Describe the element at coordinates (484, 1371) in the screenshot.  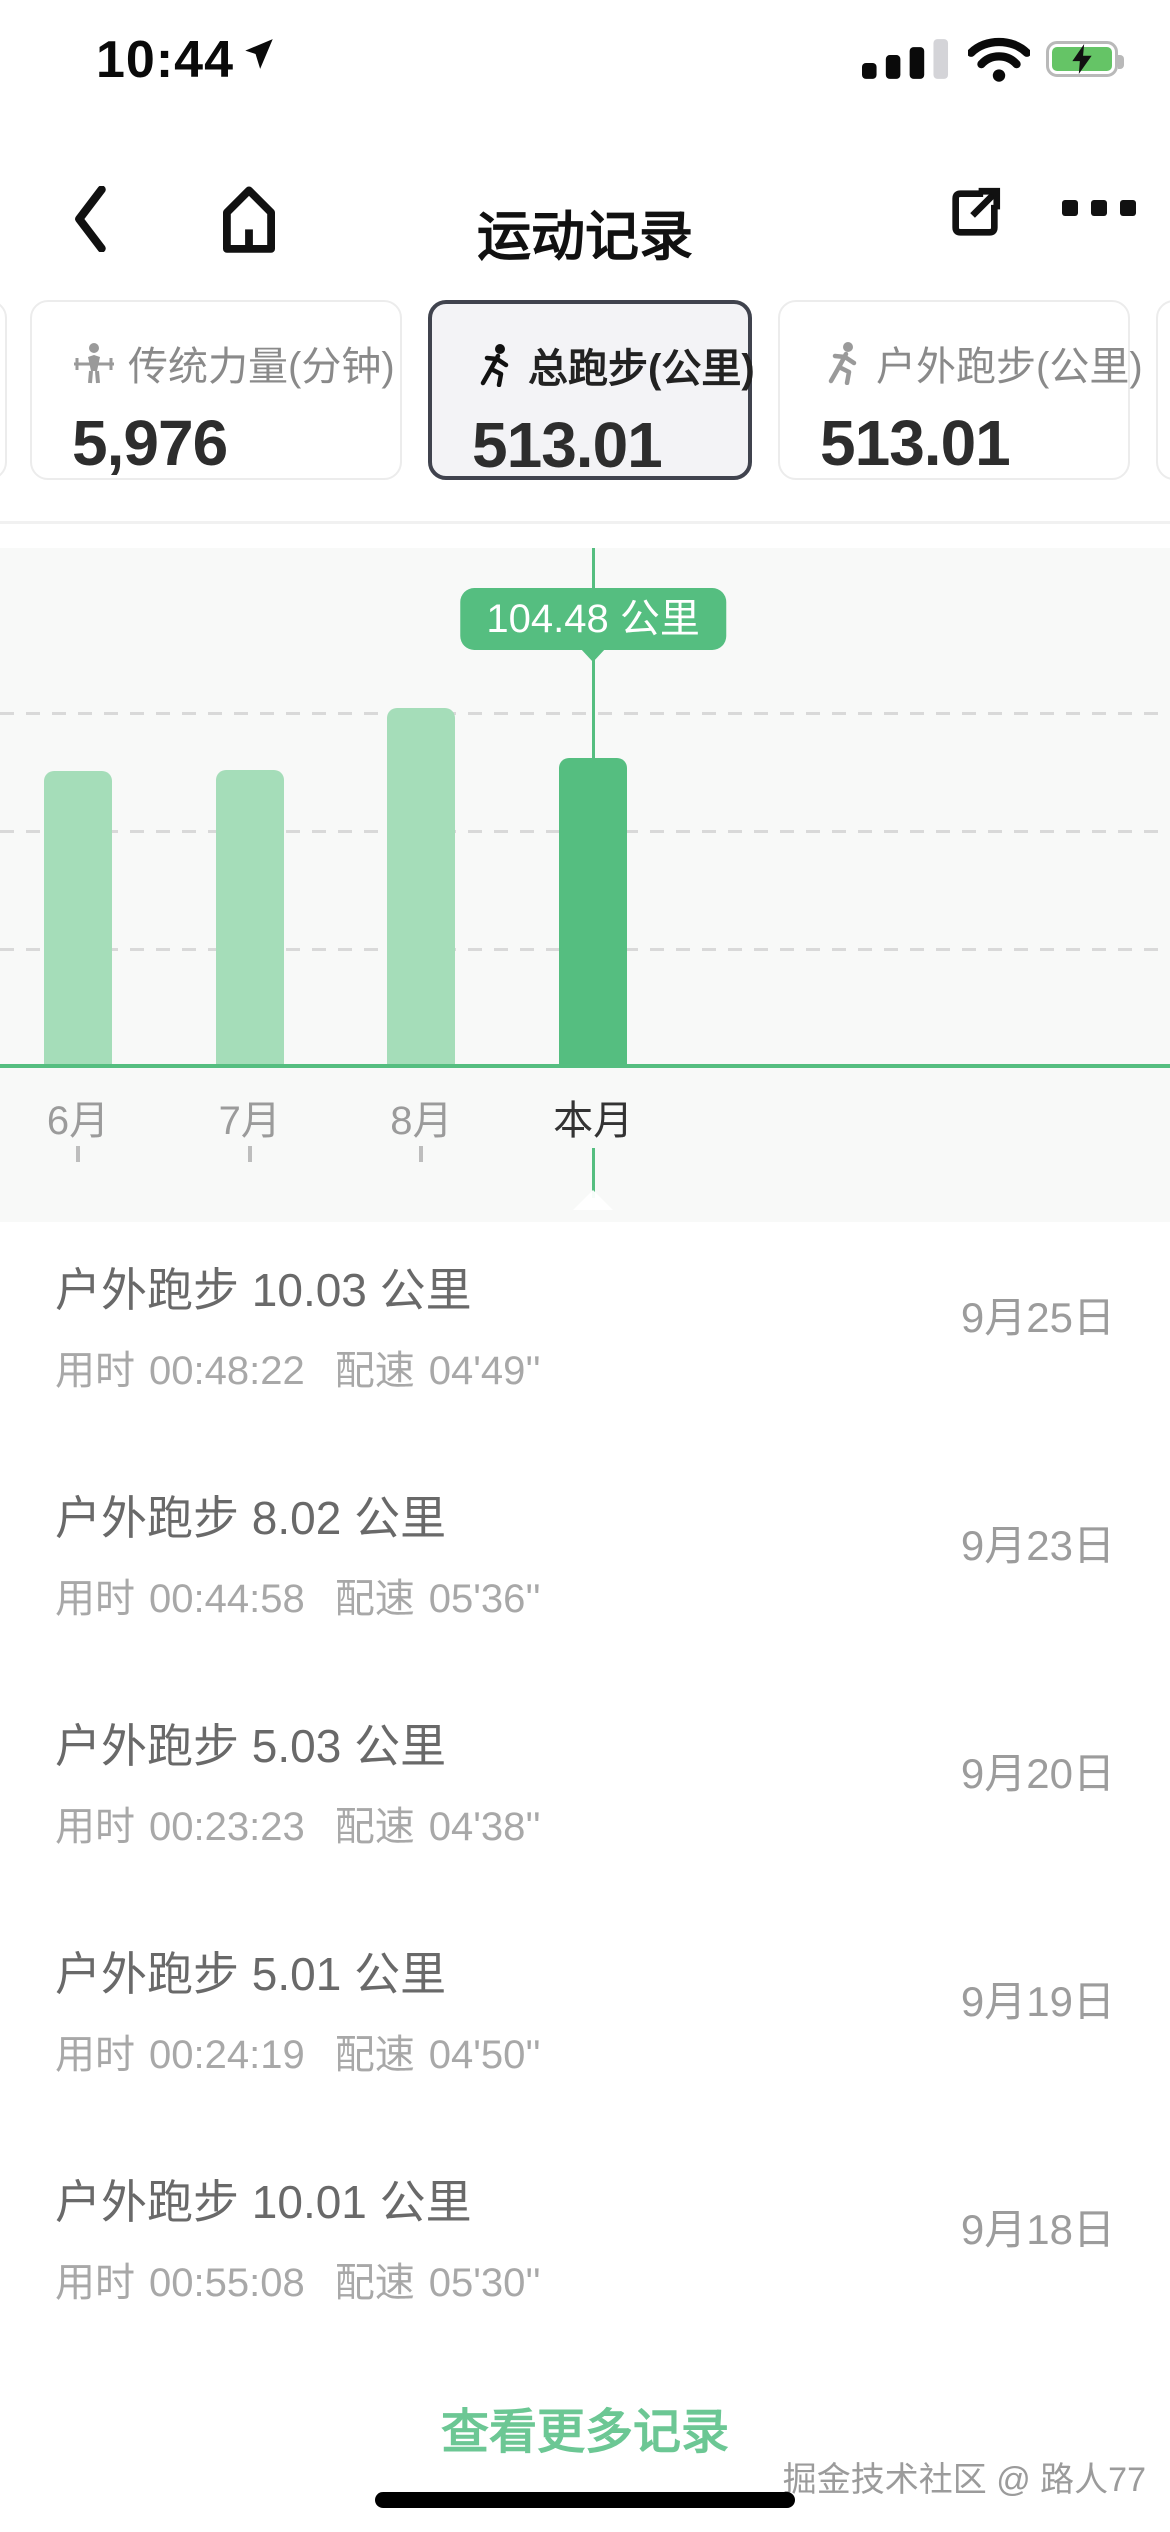
I see `pace-value: 04'49''` at that location.